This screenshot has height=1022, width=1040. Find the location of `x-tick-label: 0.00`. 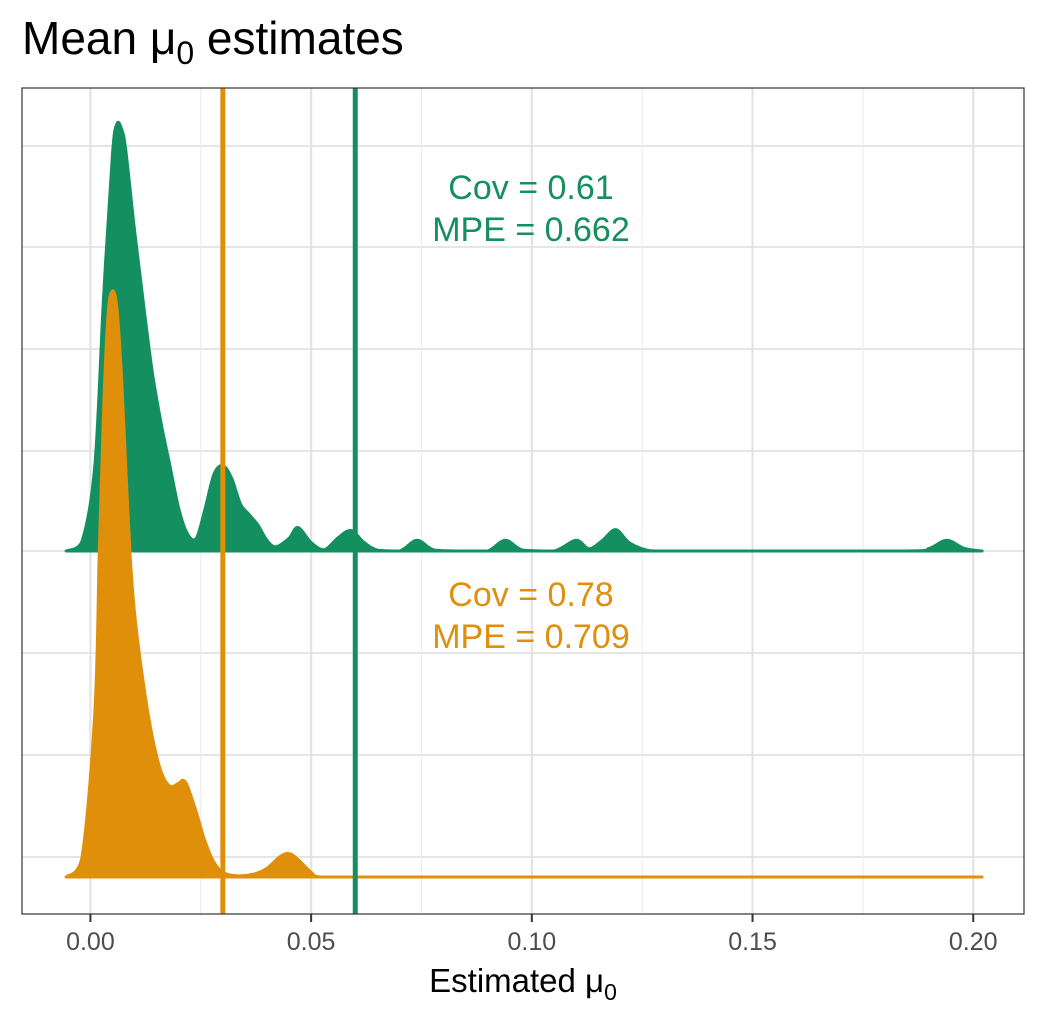

x-tick-label: 0.00 is located at coordinates (90, 942).